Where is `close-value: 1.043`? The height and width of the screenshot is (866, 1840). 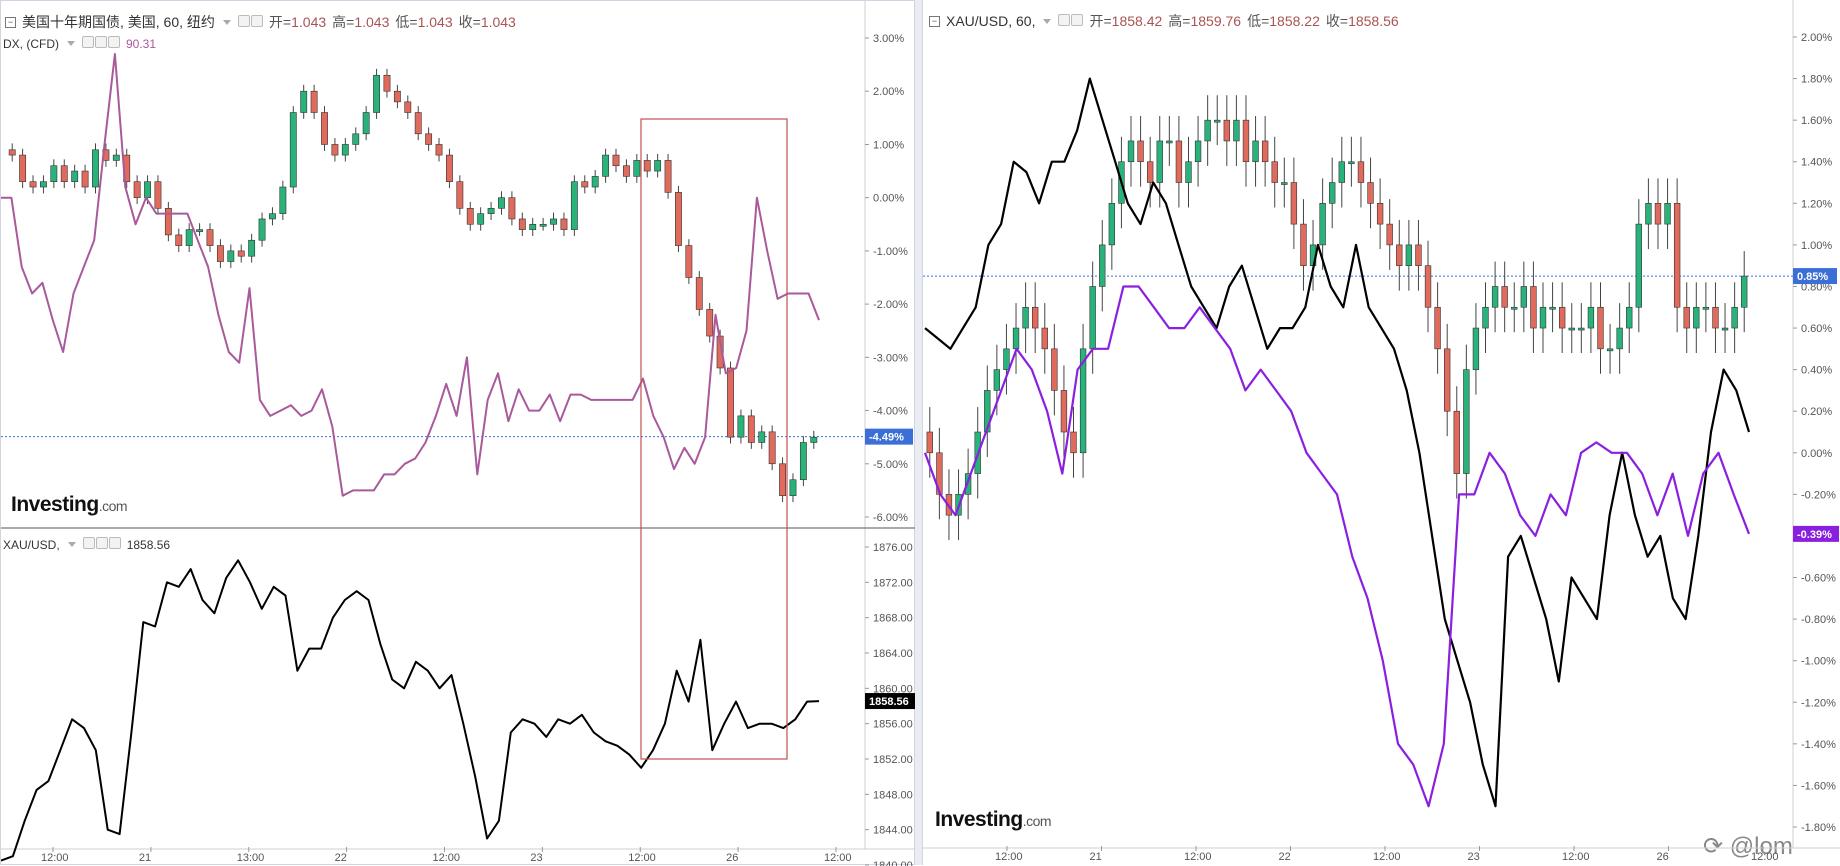
close-value: 1.043 is located at coordinates (498, 22).